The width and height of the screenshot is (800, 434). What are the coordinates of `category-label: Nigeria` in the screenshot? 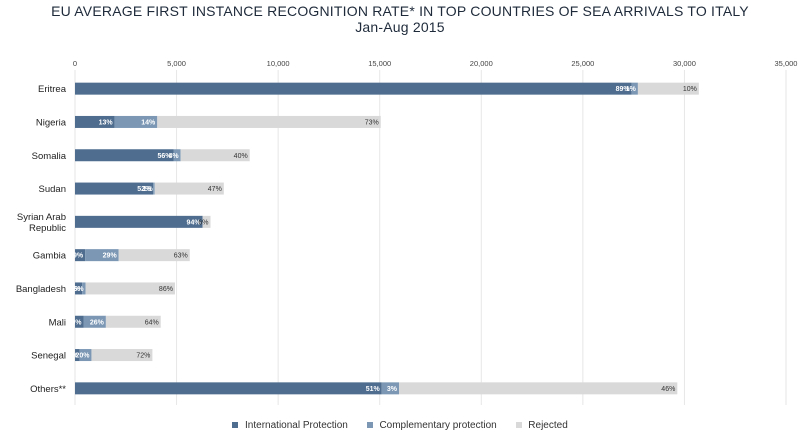 It's located at (51, 122).